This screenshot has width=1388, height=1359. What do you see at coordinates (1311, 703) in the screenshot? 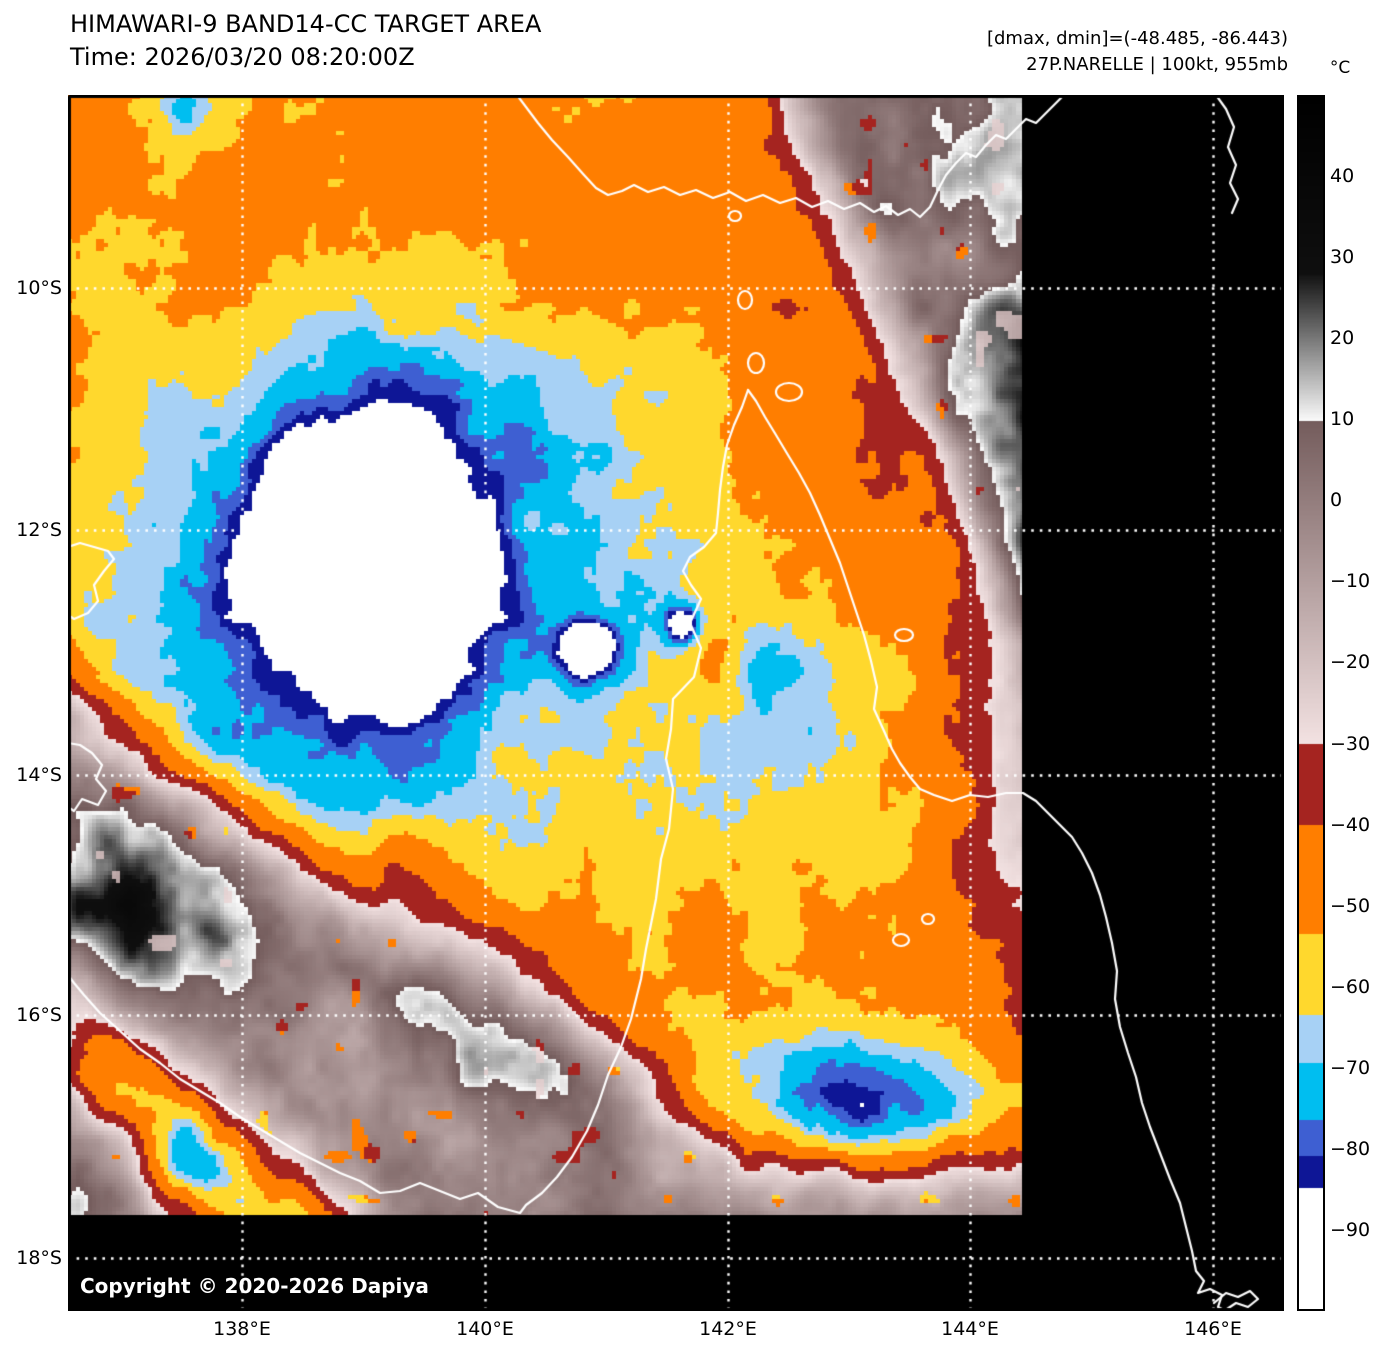
I see `colorbar` at bounding box center [1311, 703].